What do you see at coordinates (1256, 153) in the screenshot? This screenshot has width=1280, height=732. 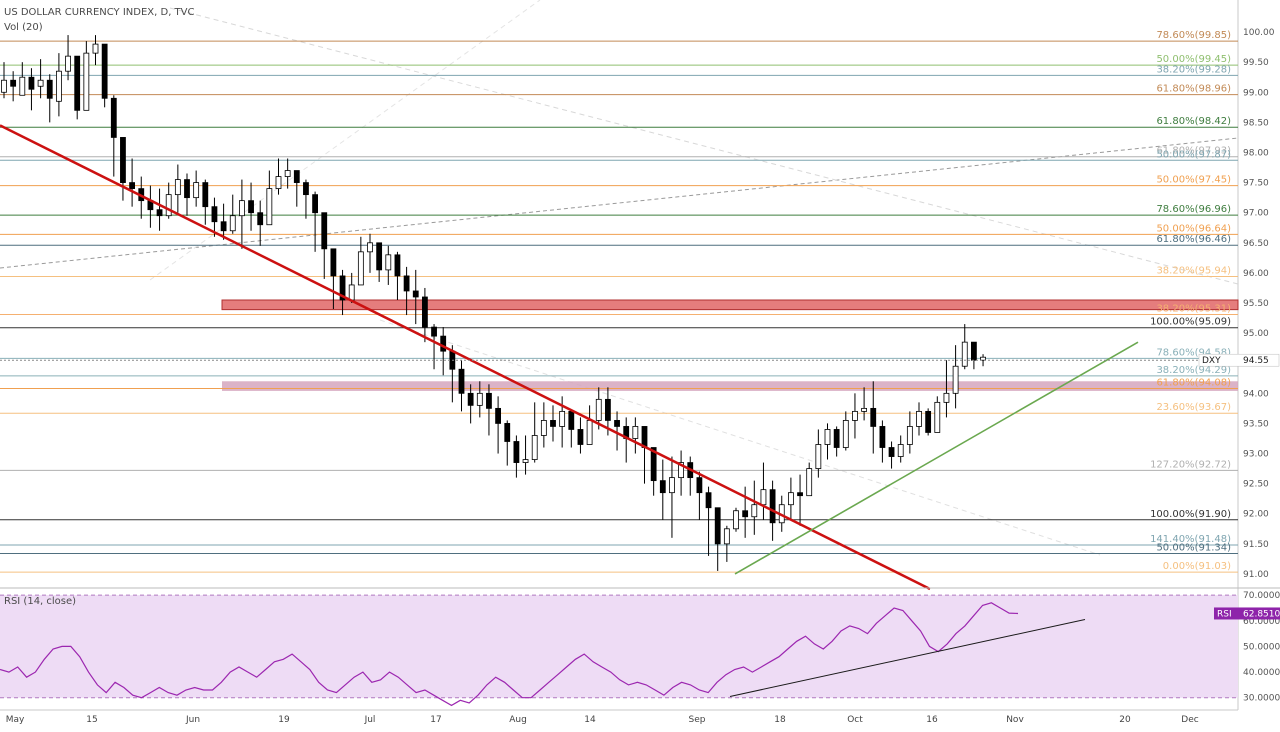 I see `price-tick-label: 98.00` at bounding box center [1256, 153].